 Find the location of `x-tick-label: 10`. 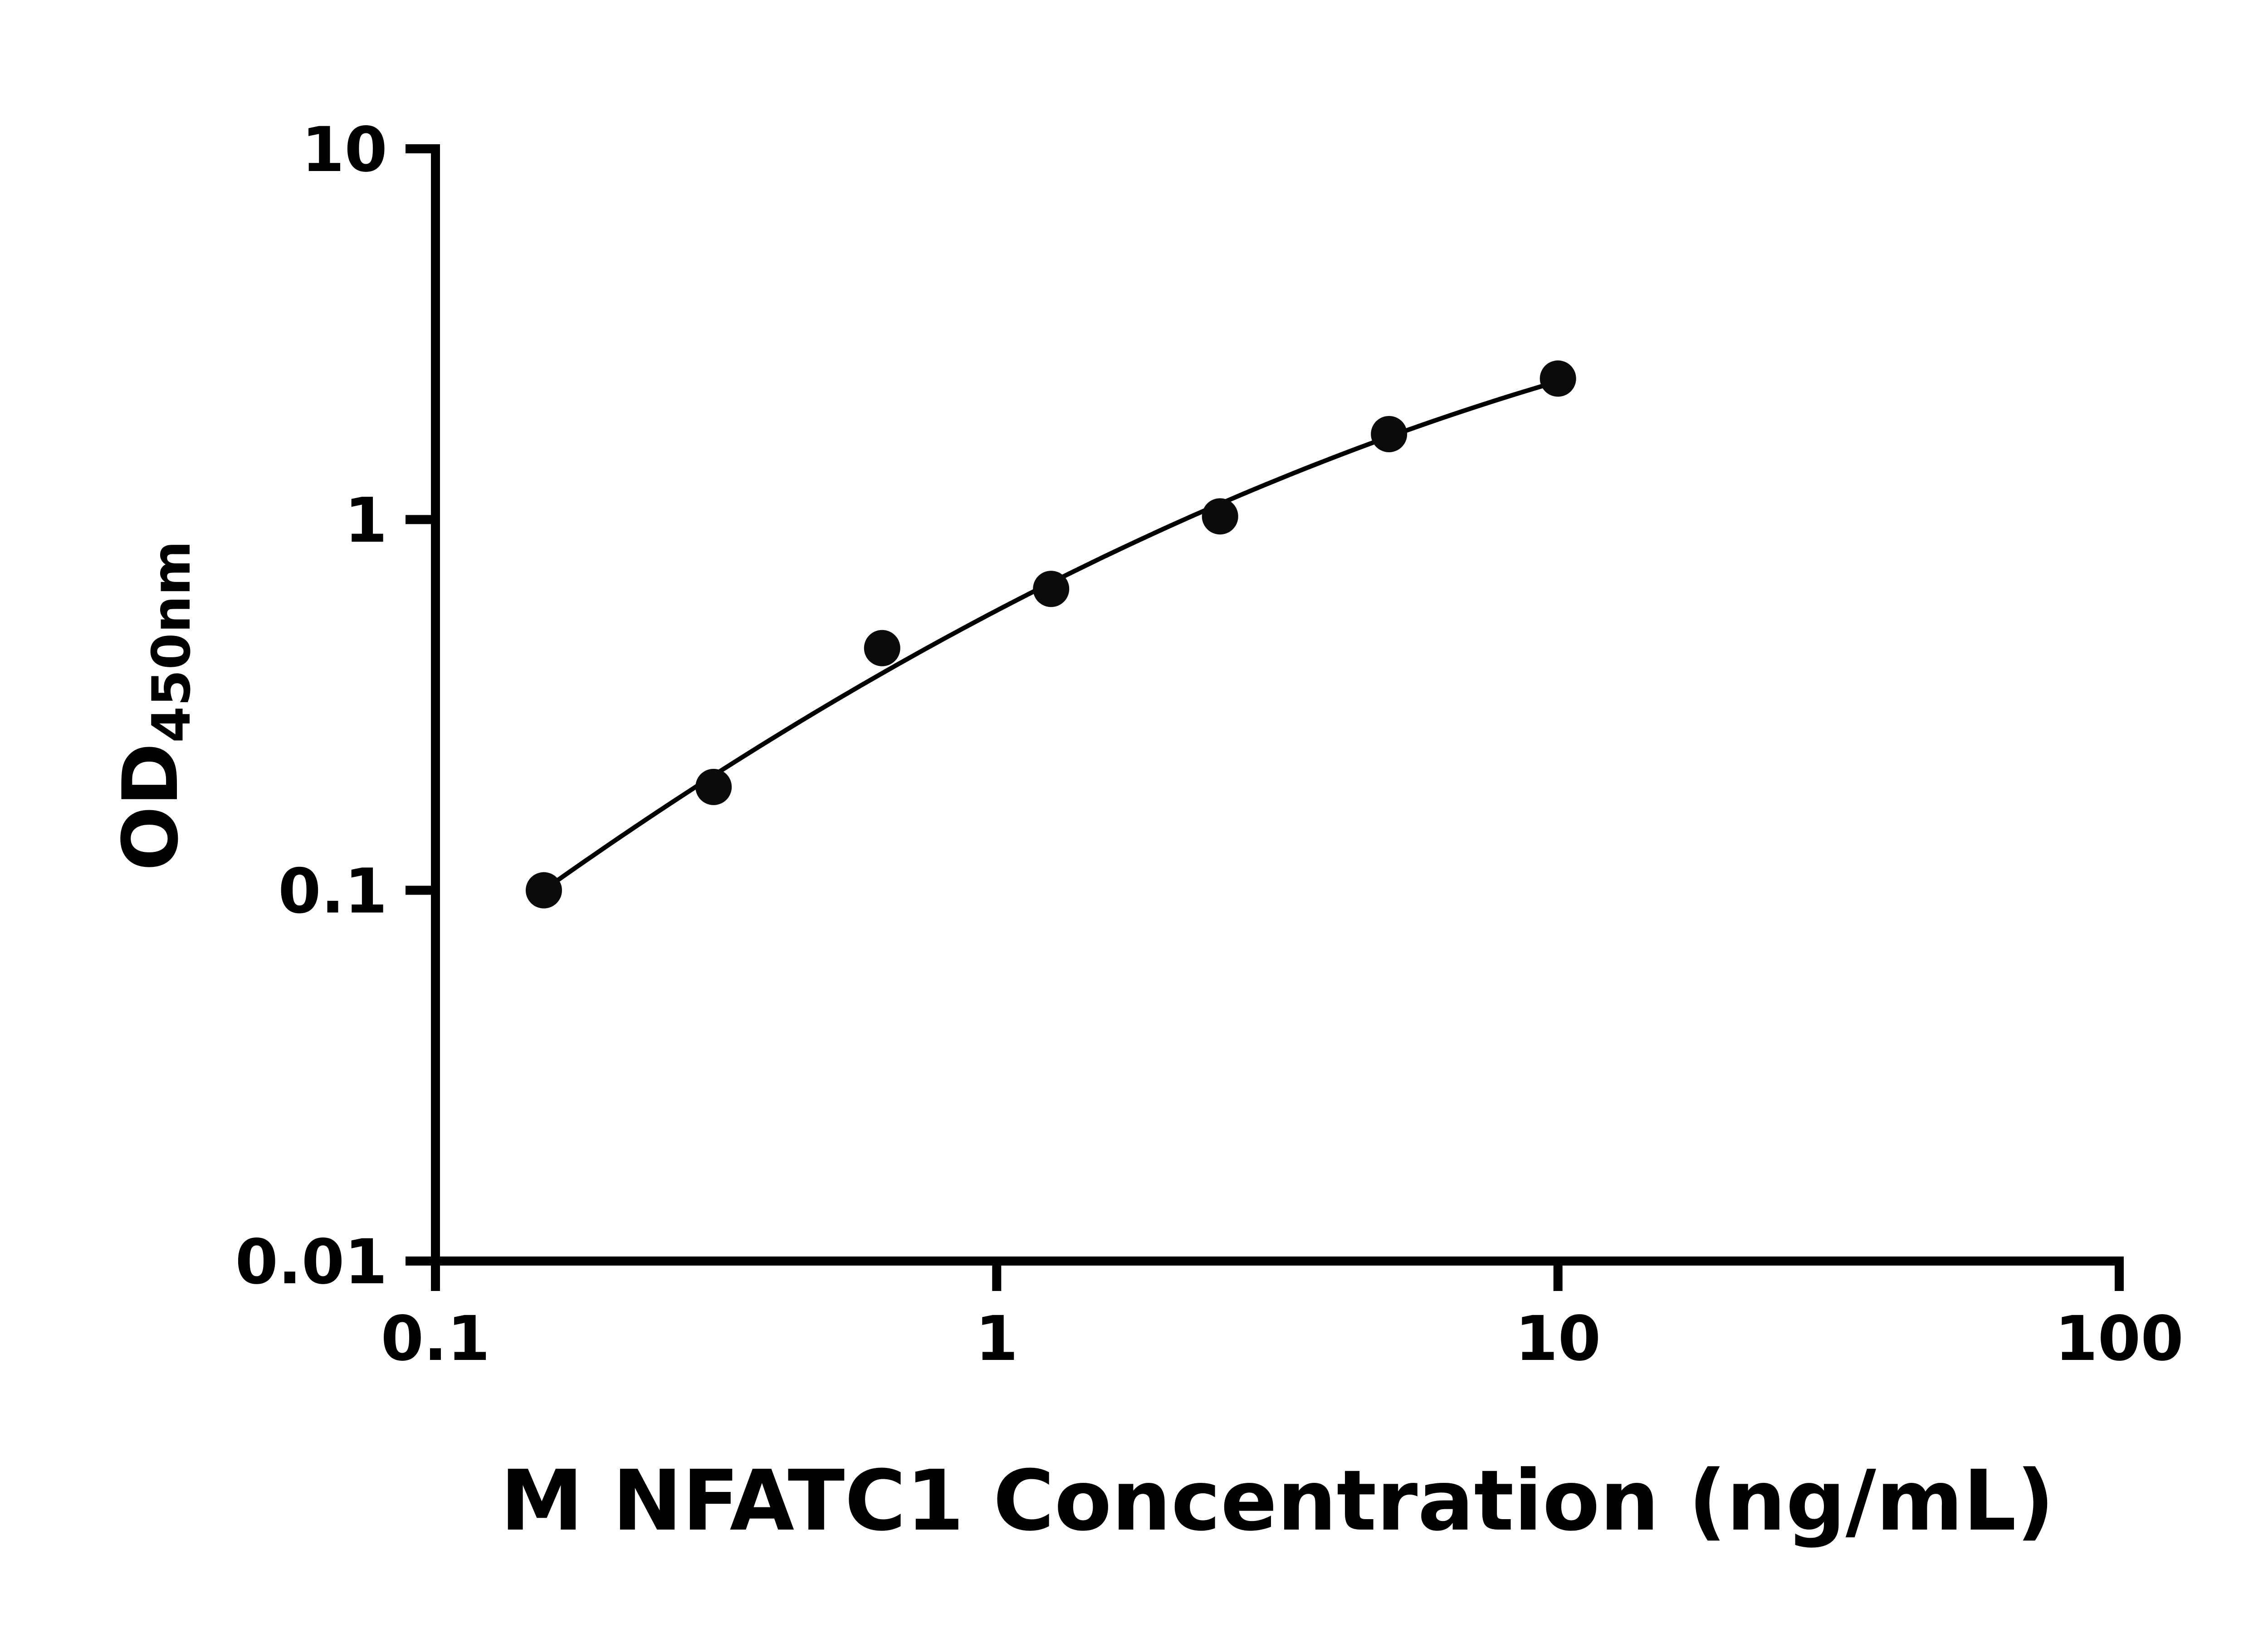

x-tick-label: 10 is located at coordinates (1558, 1339).